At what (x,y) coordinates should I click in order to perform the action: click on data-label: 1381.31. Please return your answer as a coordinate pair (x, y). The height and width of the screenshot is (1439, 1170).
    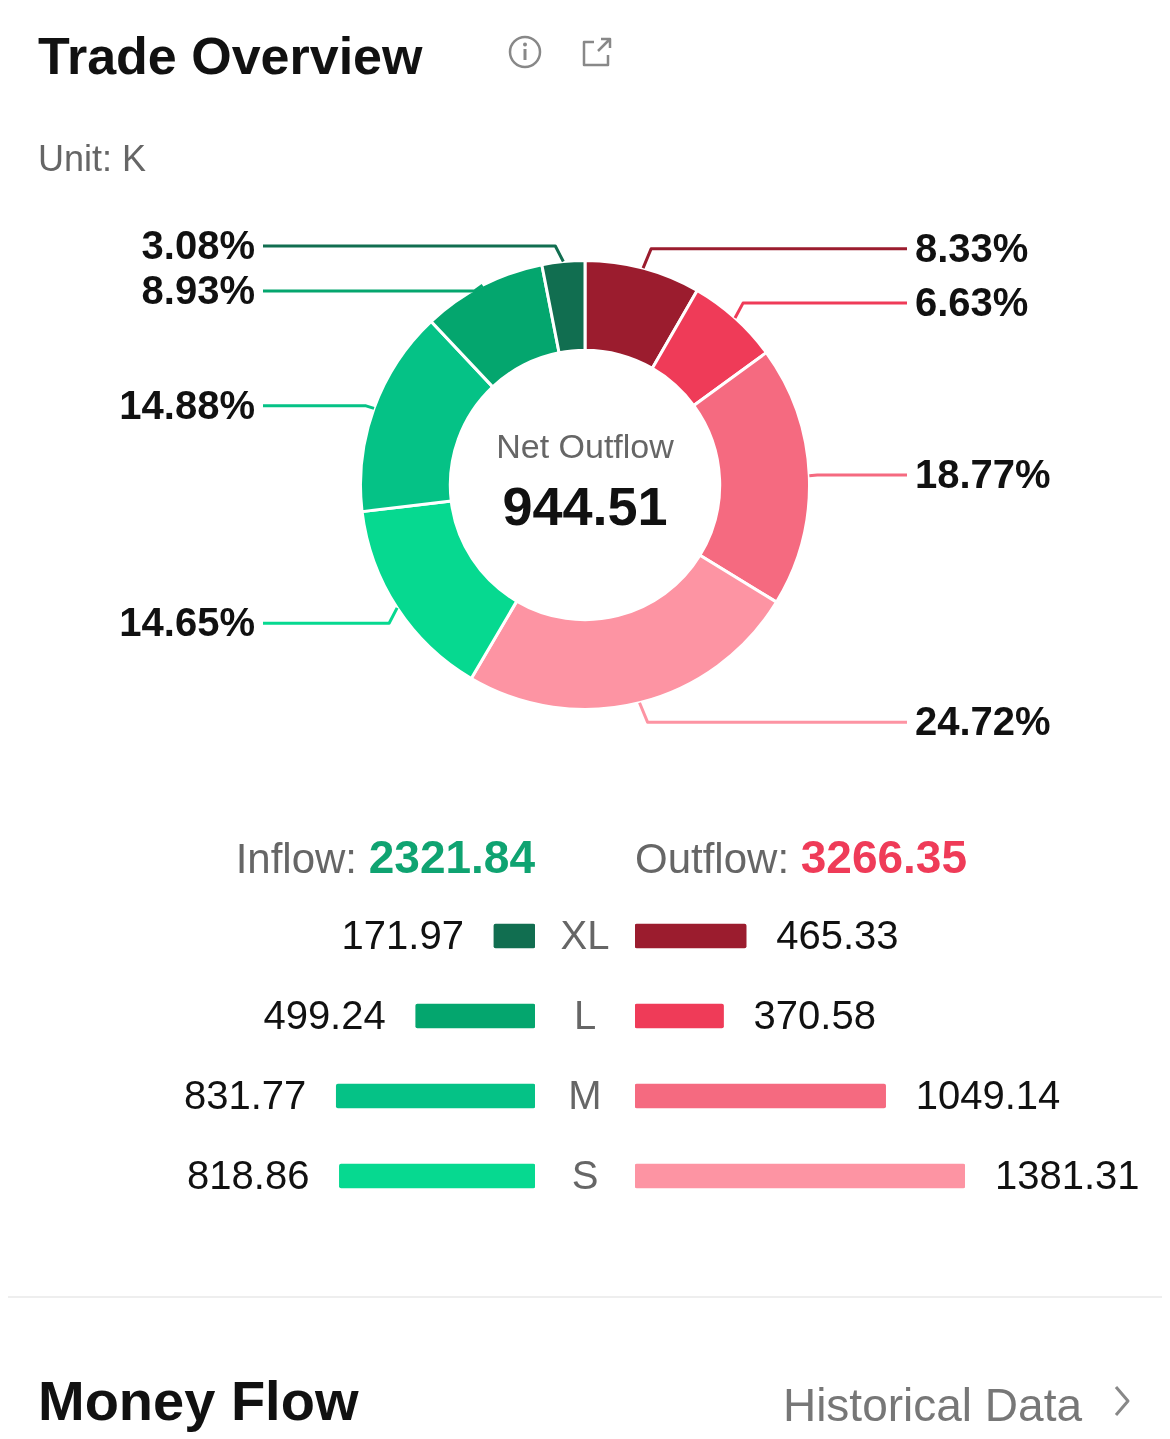
    Looking at the image, I should click on (1067, 1175).